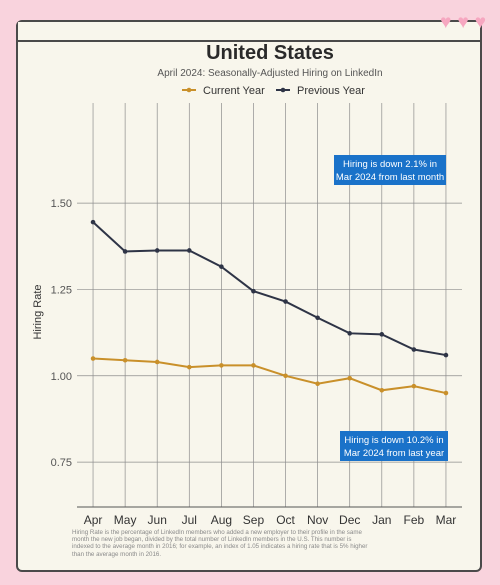  Describe the element at coordinates (249, 32) in the screenshot. I see `card-title-bar` at that location.